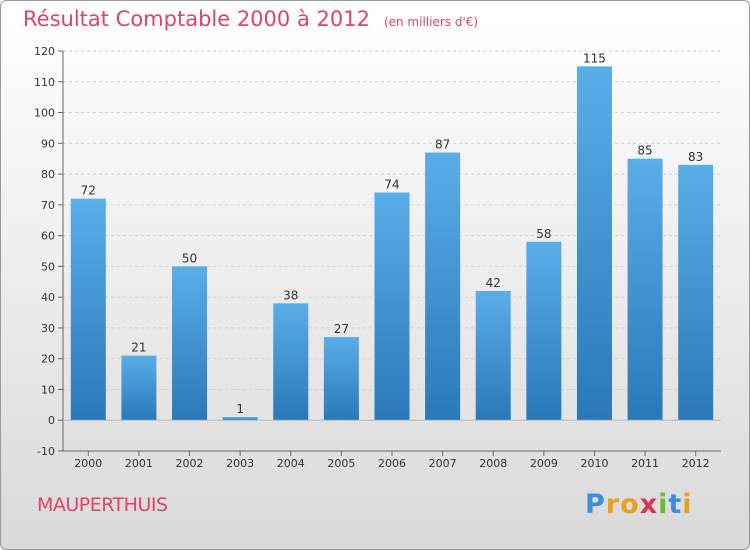  What do you see at coordinates (392, 463) in the screenshot?
I see `x-tick-label: 2006` at bounding box center [392, 463].